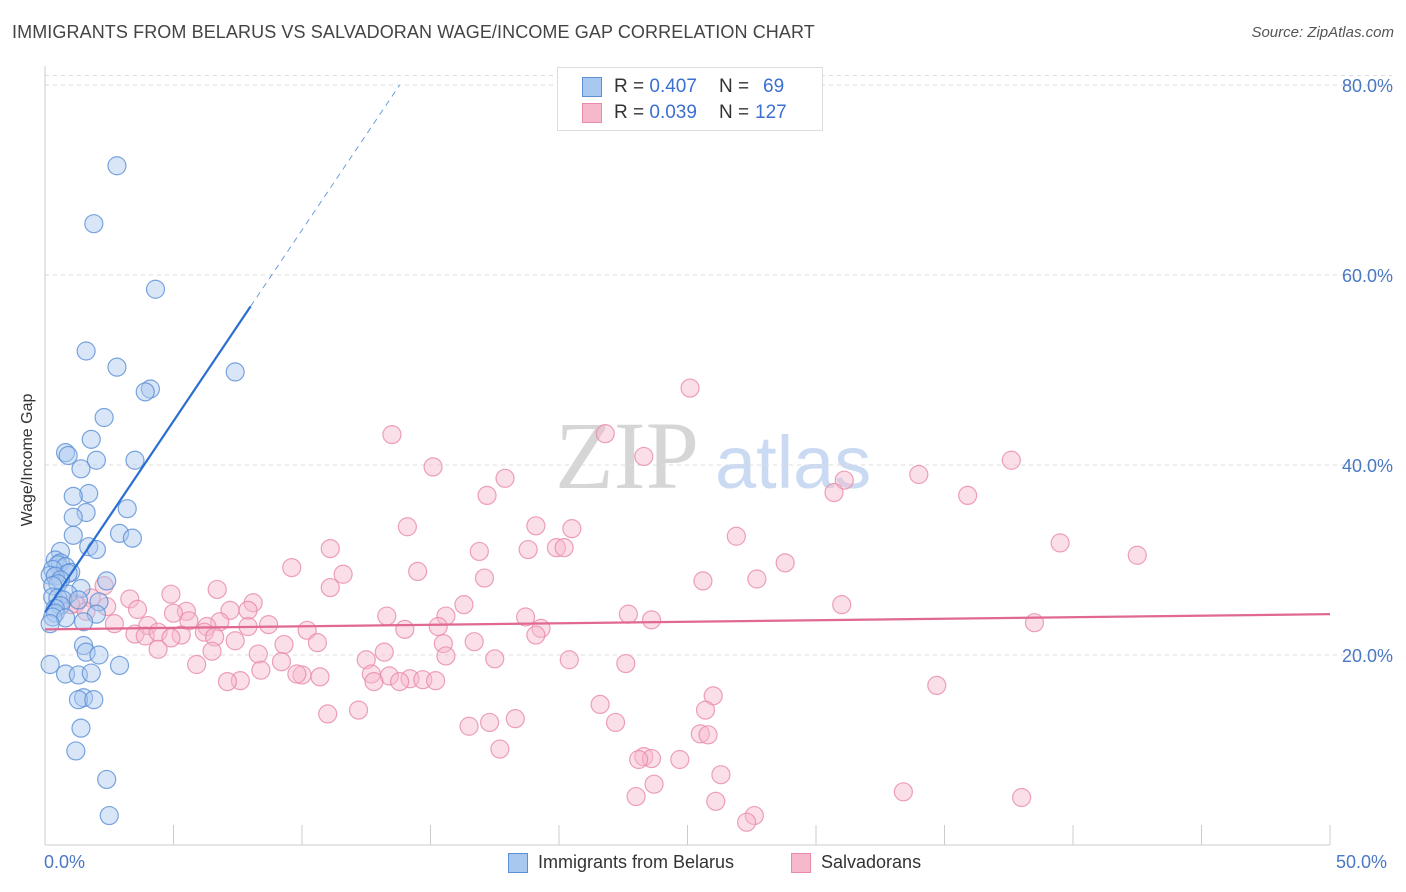  Describe the element at coordinates (148, 459) in the screenshot. I see `belarus-trend-line` at that location.